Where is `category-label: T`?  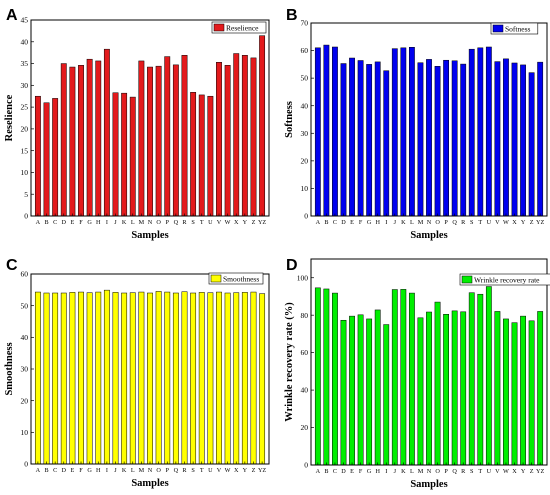
category-label: T is located at coordinates (480, 471).